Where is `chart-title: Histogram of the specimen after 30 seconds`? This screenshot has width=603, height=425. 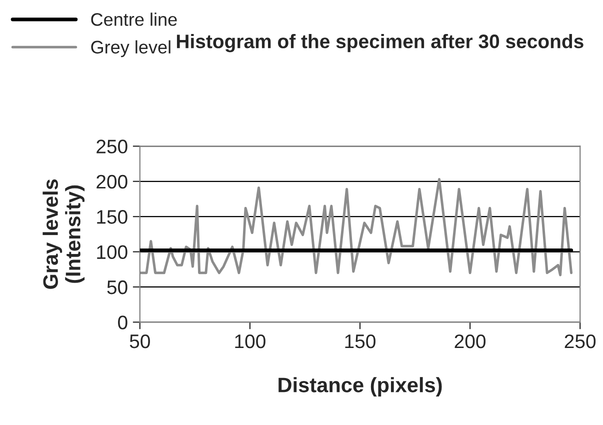 chart-title: Histogram of the specimen after 30 seconds is located at coordinates (380, 43).